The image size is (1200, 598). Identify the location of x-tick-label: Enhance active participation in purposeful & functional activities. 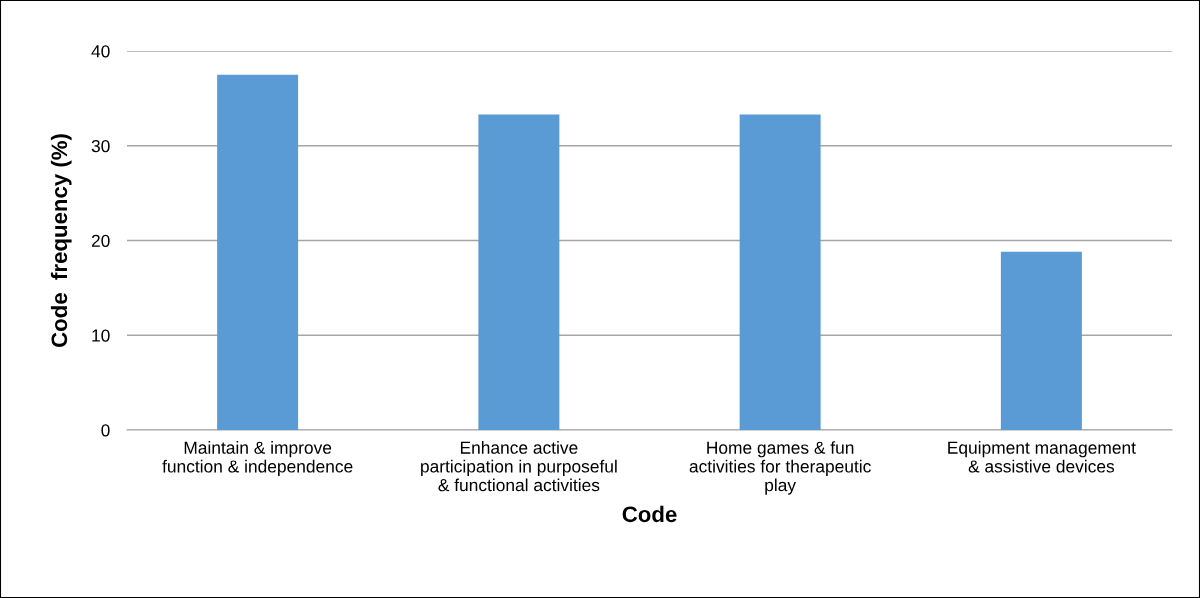
(519, 466).